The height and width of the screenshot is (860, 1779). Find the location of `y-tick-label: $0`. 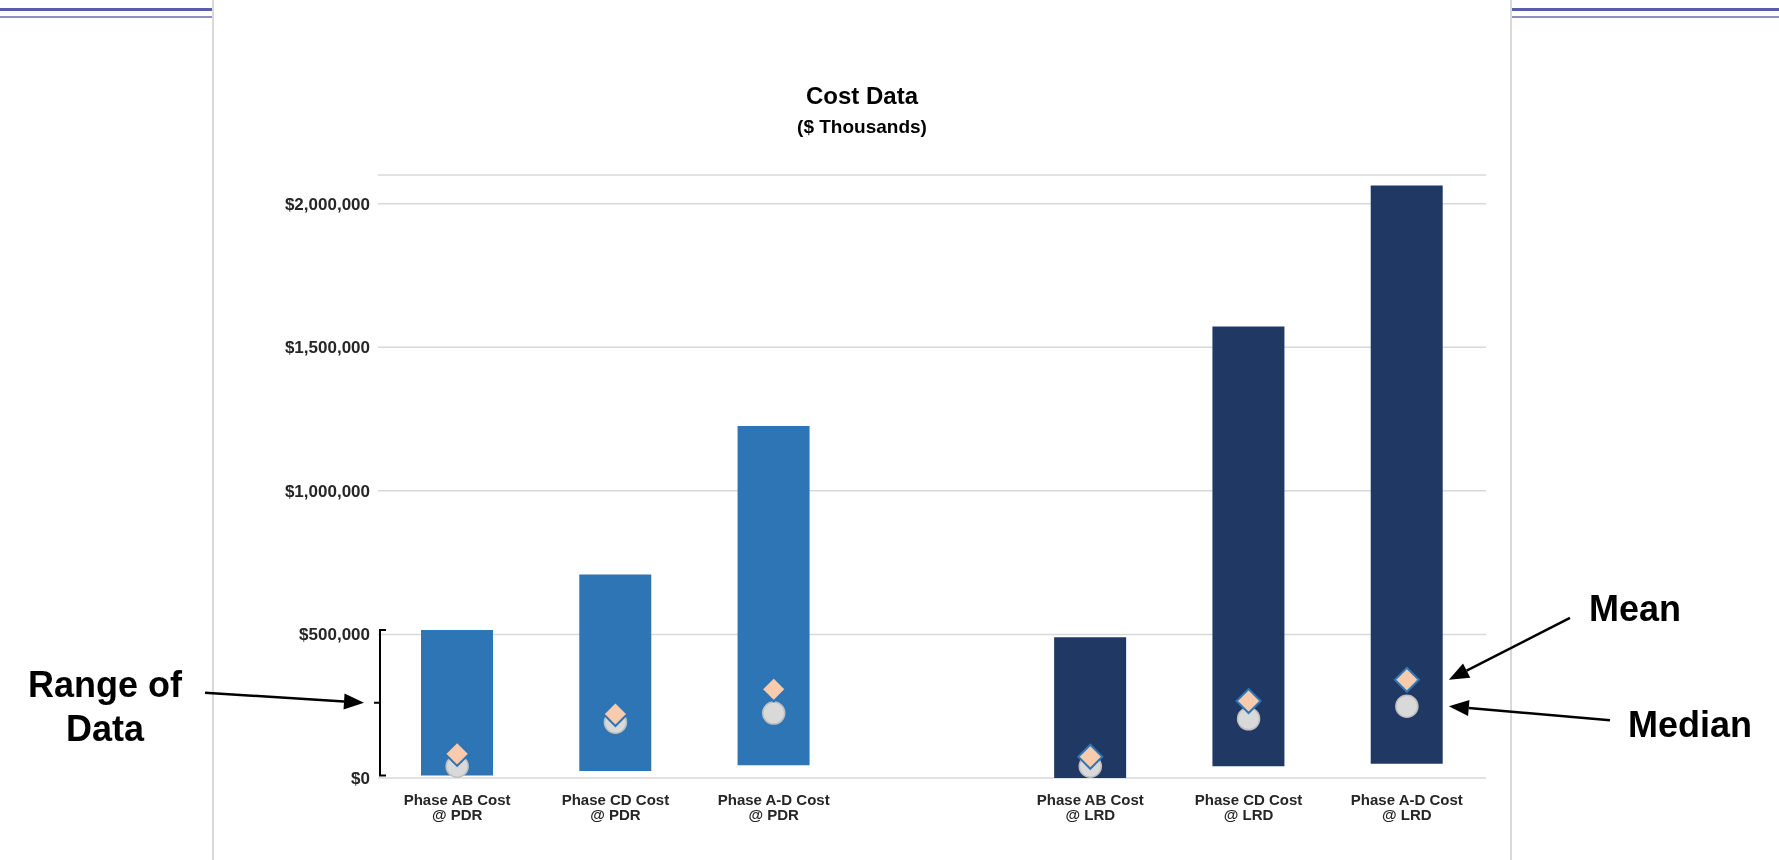

y-tick-label: $0 is located at coordinates (360, 779).